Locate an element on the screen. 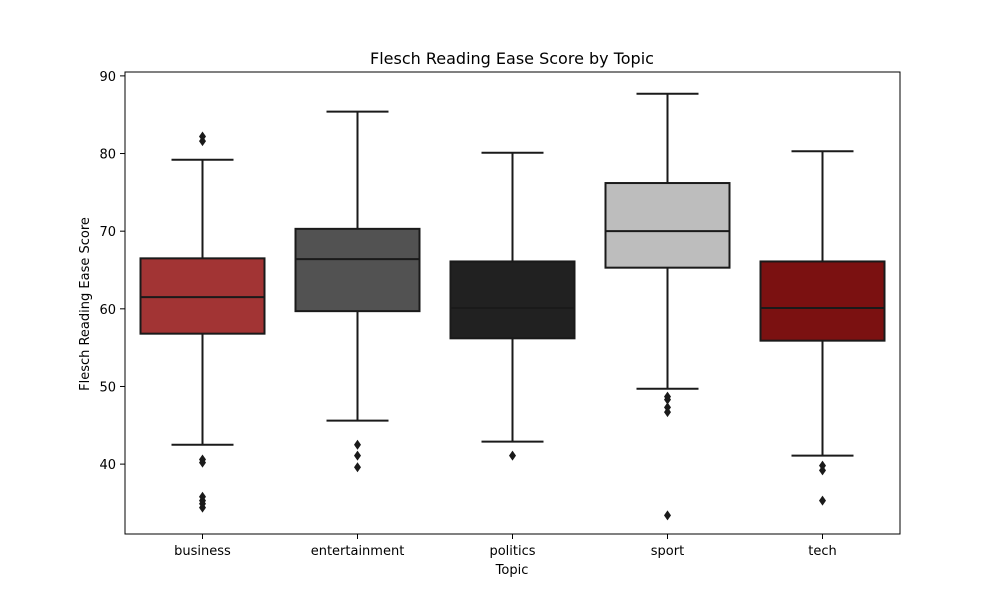 This screenshot has height=600, width=1000. x-tick-label-politics: politics is located at coordinates (512, 551).